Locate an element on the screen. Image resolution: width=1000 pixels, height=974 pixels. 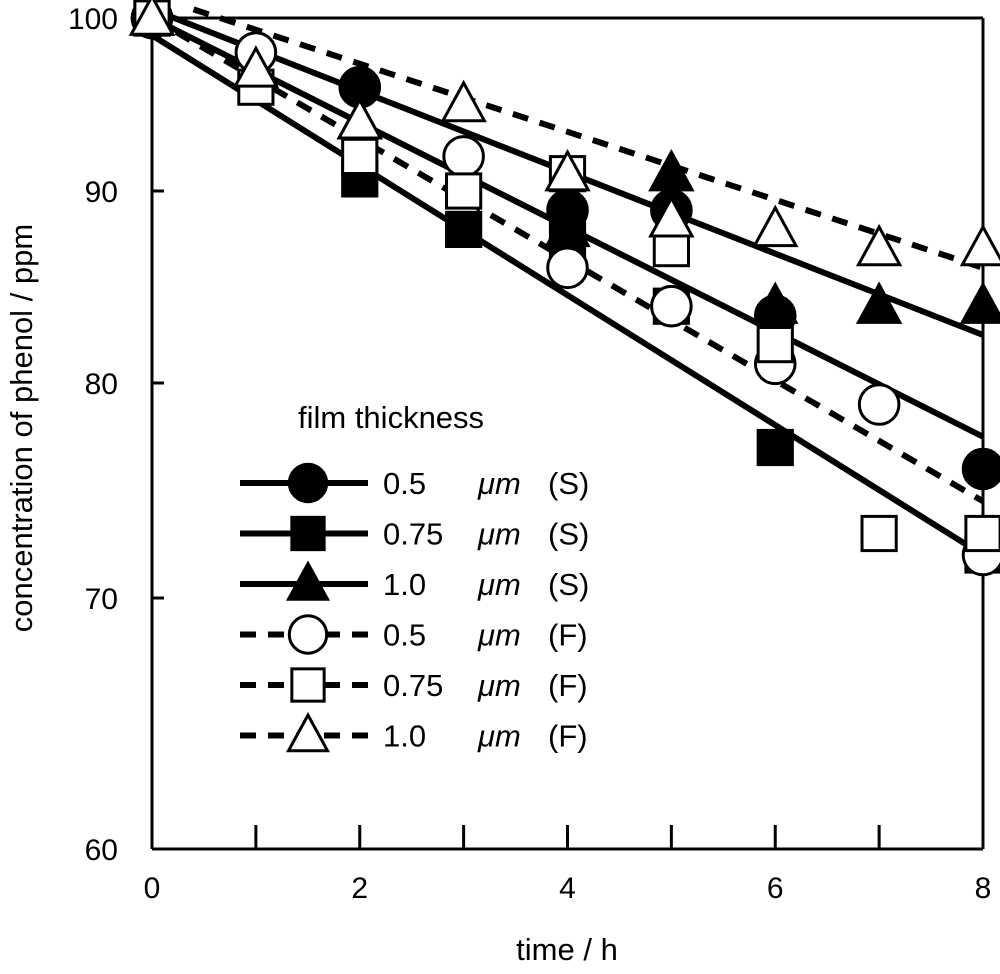
y-tick-label: 90 is located at coordinates (101, 192).